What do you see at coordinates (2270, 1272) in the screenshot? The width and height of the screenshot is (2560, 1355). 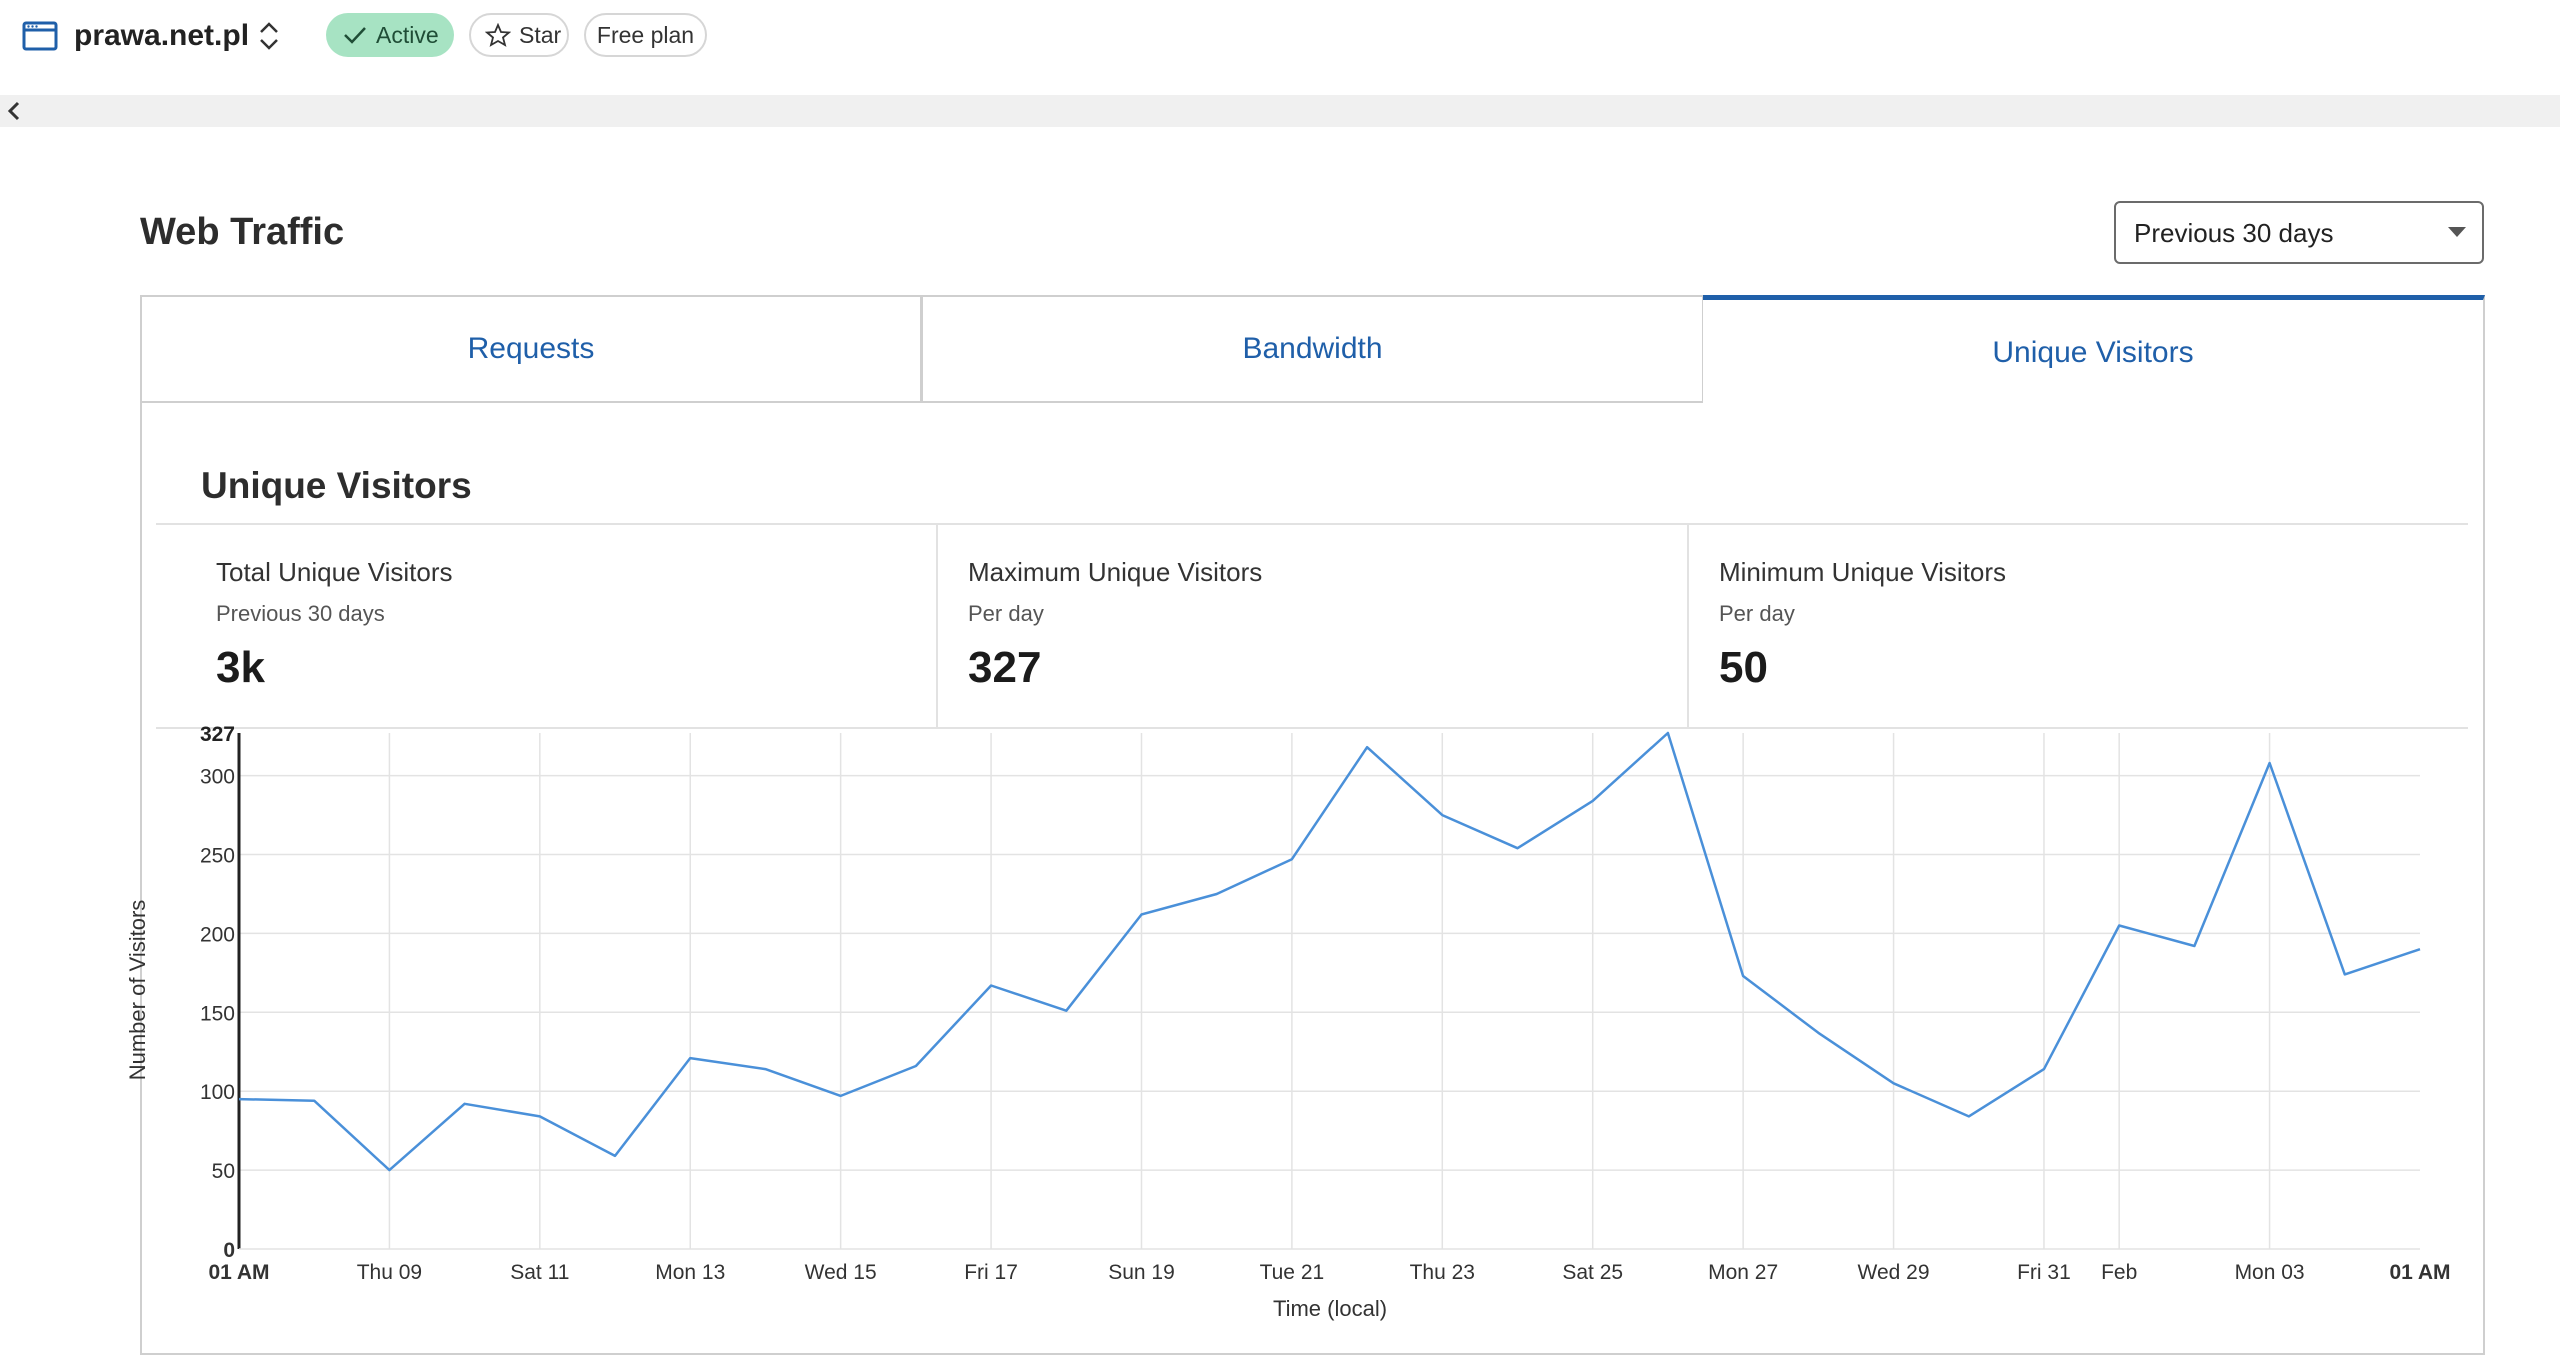 I see `x-tick-label: Mon 03` at bounding box center [2270, 1272].